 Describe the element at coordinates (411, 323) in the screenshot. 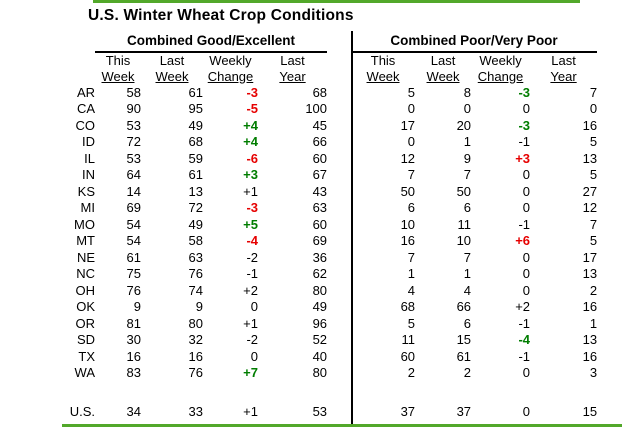

I see `pvp-this-week-value: 5` at that location.